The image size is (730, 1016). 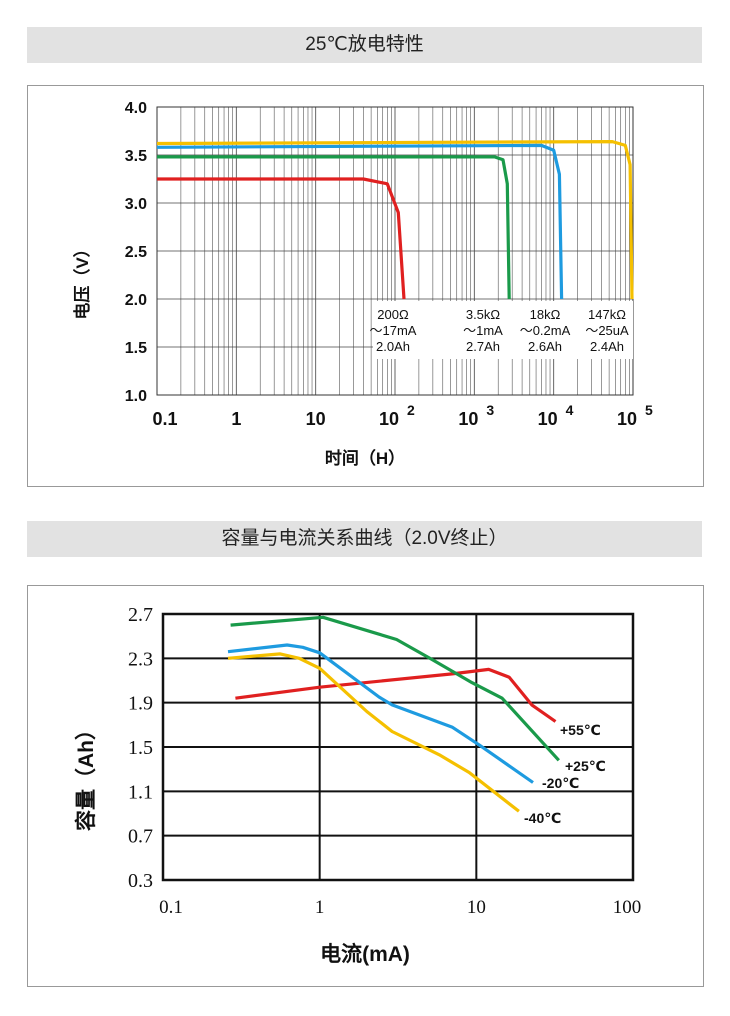 What do you see at coordinates (490, 410) in the screenshot?
I see `x-tick-exponent: 3` at bounding box center [490, 410].